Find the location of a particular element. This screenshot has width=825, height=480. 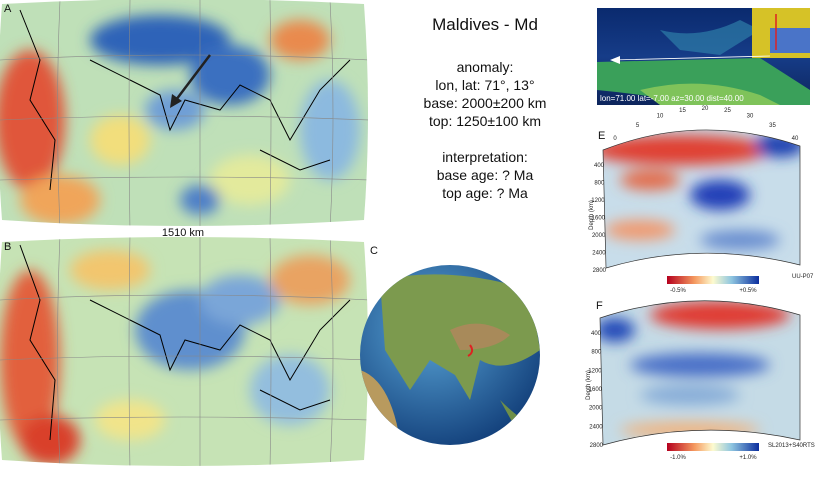

title: Maldives - Md is located at coordinates (485, 24).